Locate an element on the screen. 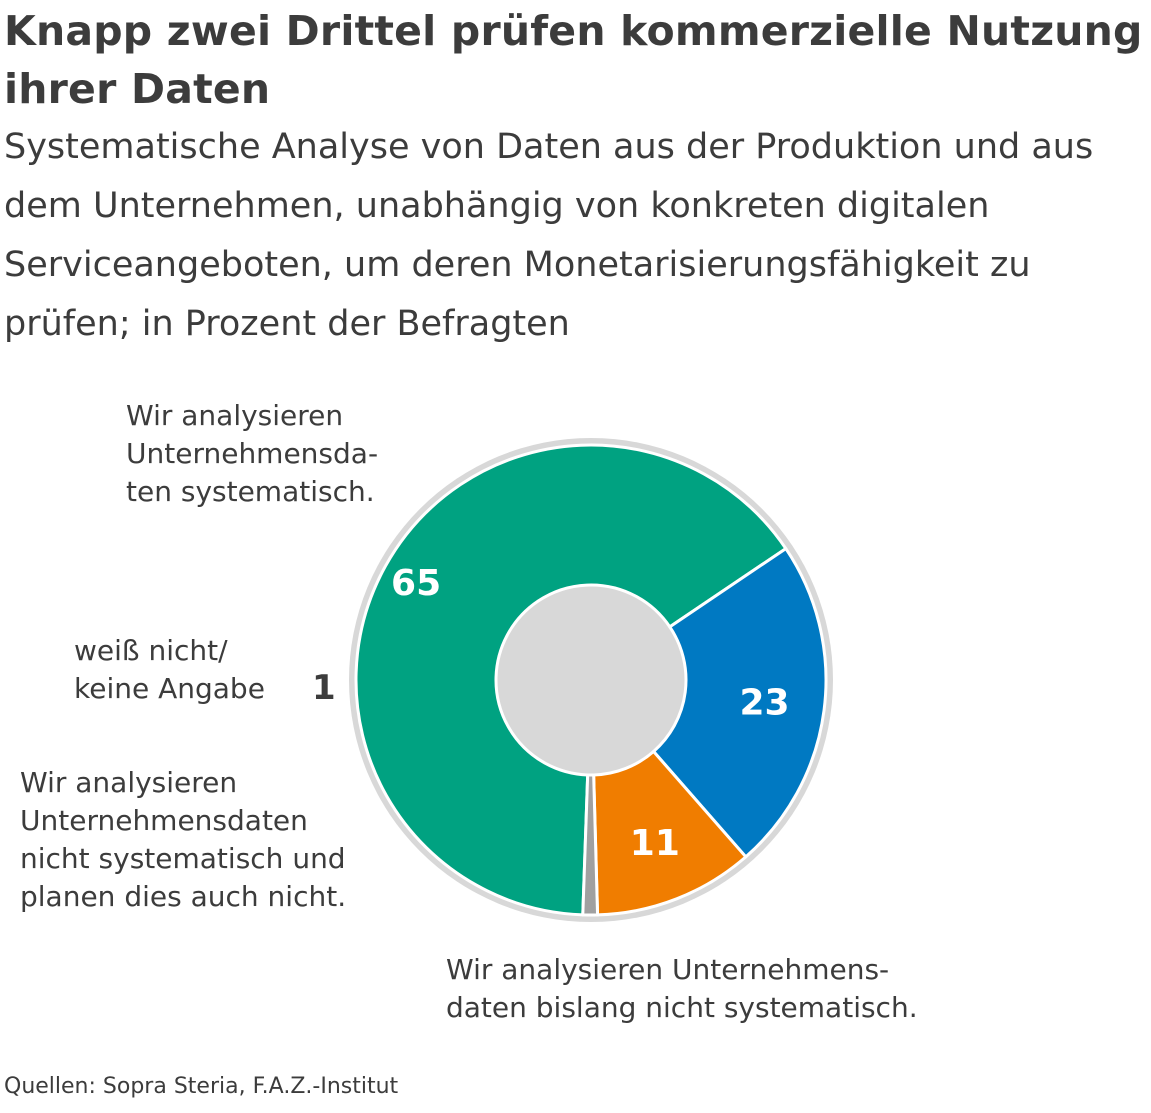 Image resolution: width=1151 pixels, height=1113 pixels. slice-value-keine-angabe: 1 is located at coordinates (324, 688).